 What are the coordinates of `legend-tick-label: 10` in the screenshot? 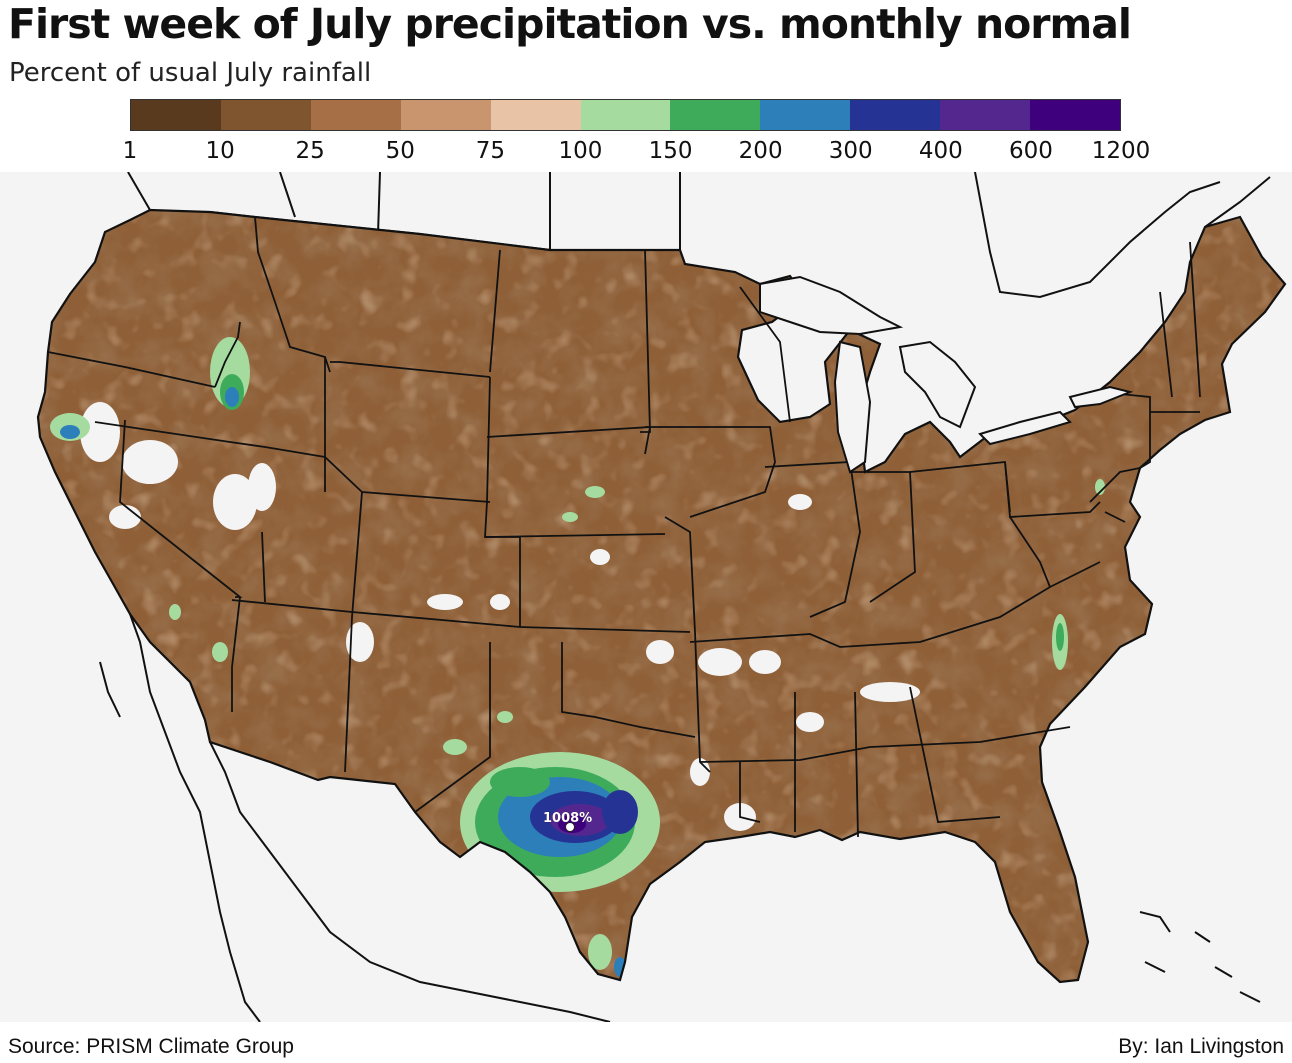 It's located at (220, 151).